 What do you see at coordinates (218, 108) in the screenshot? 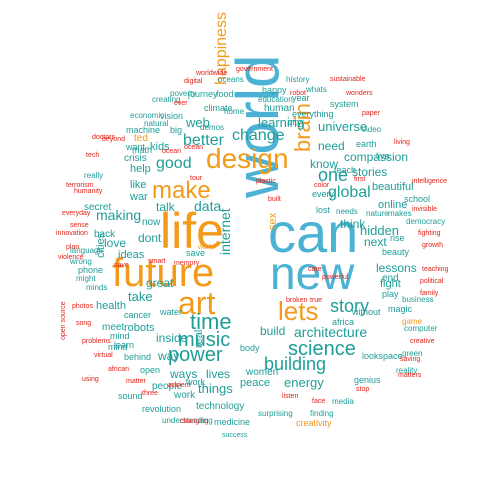
I see `word-climate: climate` at bounding box center [218, 108].